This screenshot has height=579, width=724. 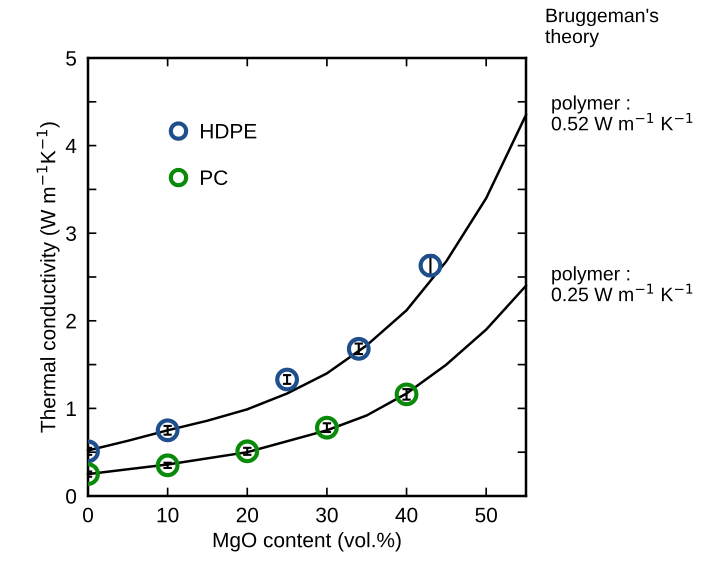 I want to click on y-tick-label: 3, so click(x=71, y=233).